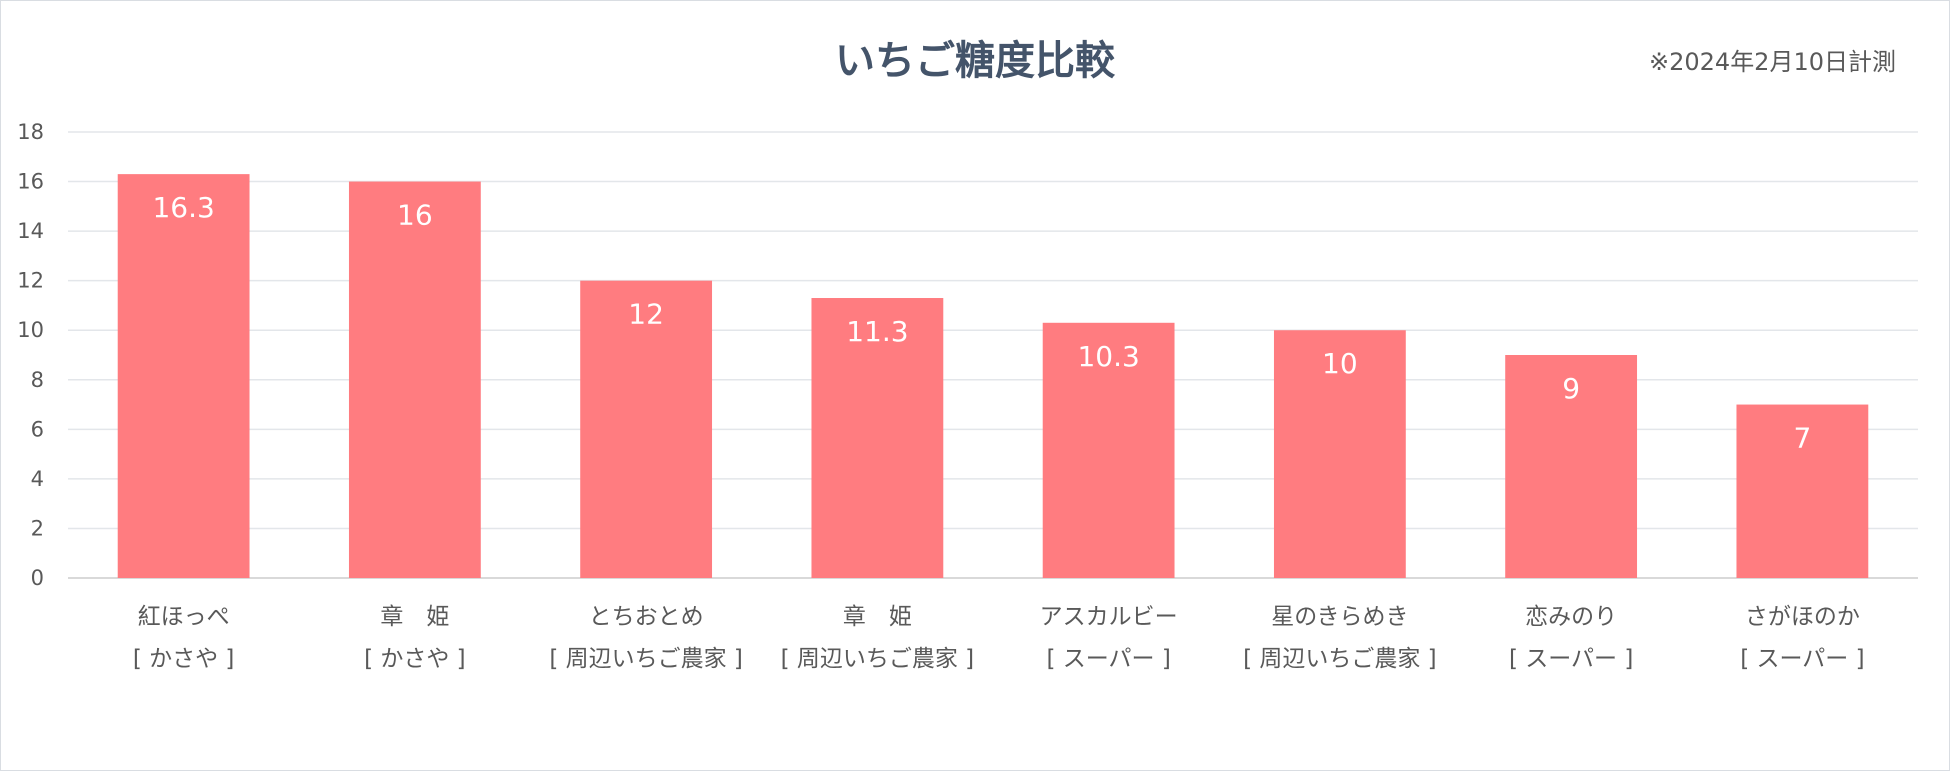 This screenshot has width=1950, height=771. What do you see at coordinates (30, 231) in the screenshot?
I see `y-tick-label: 14` at bounding box center [30, 231].